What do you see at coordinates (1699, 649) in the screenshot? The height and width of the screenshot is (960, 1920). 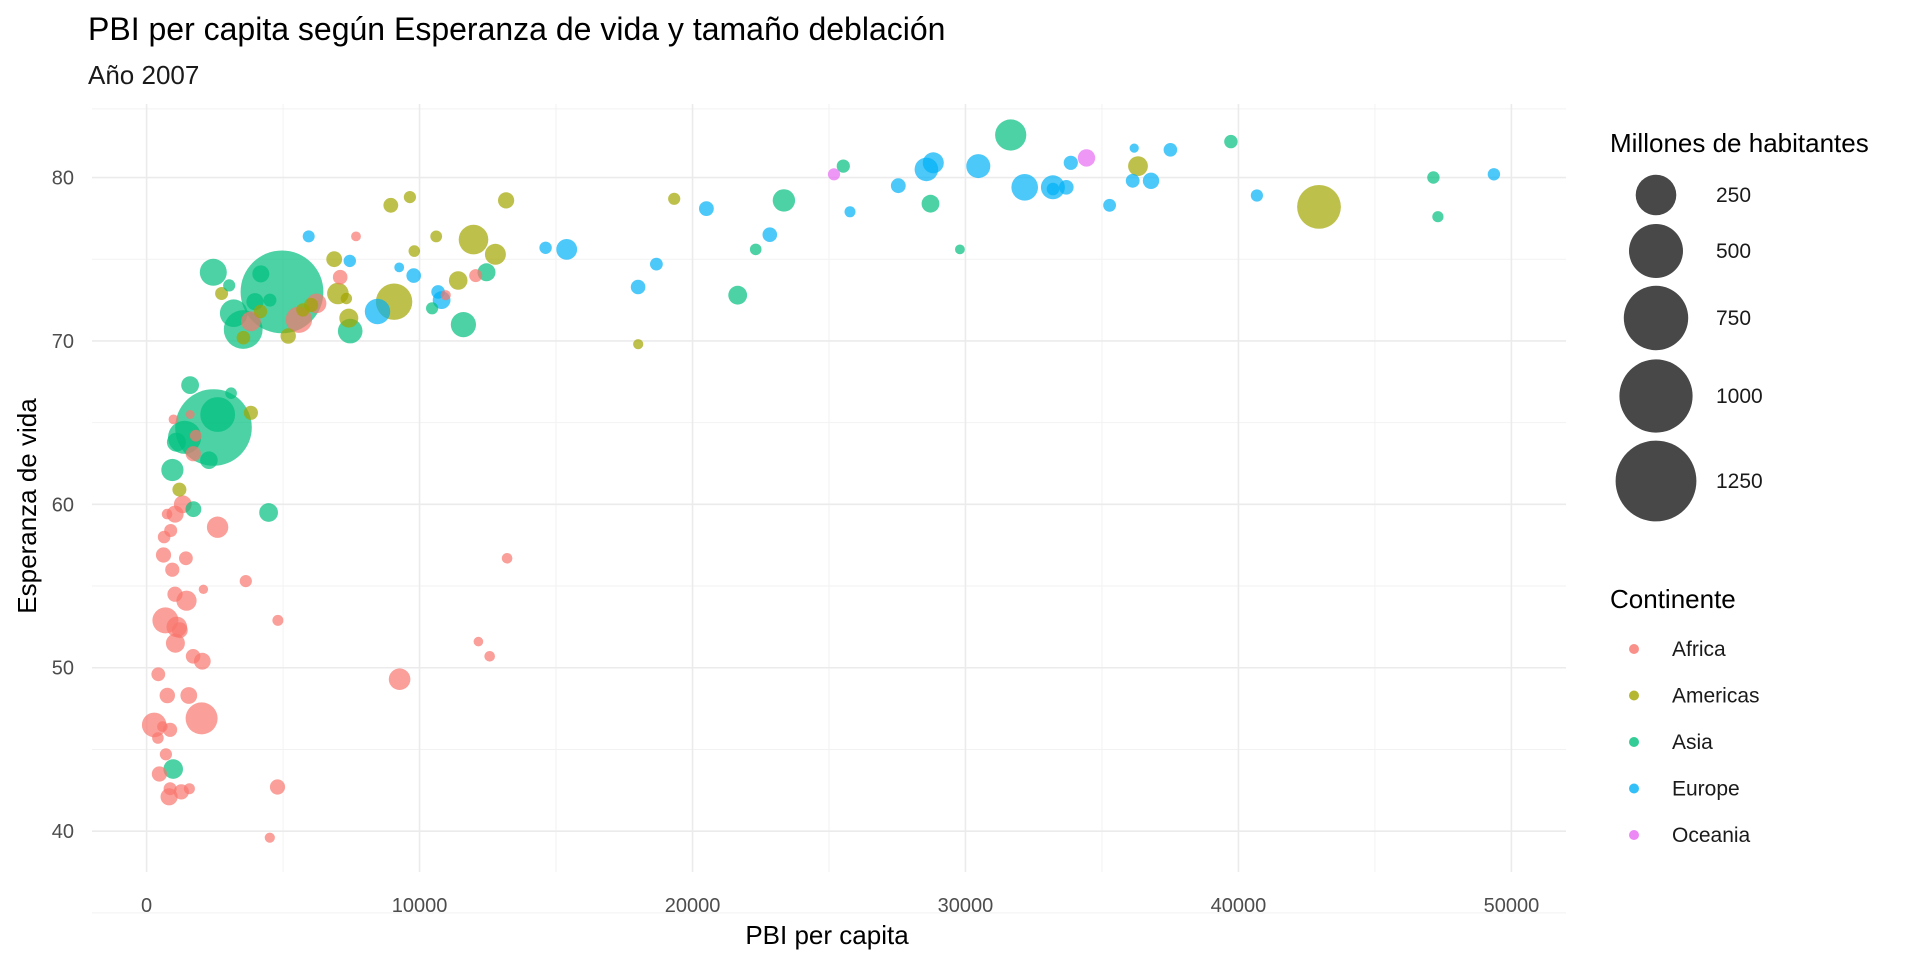 I see `color-legend-label: Africa` at bounding box center [1699, 649].